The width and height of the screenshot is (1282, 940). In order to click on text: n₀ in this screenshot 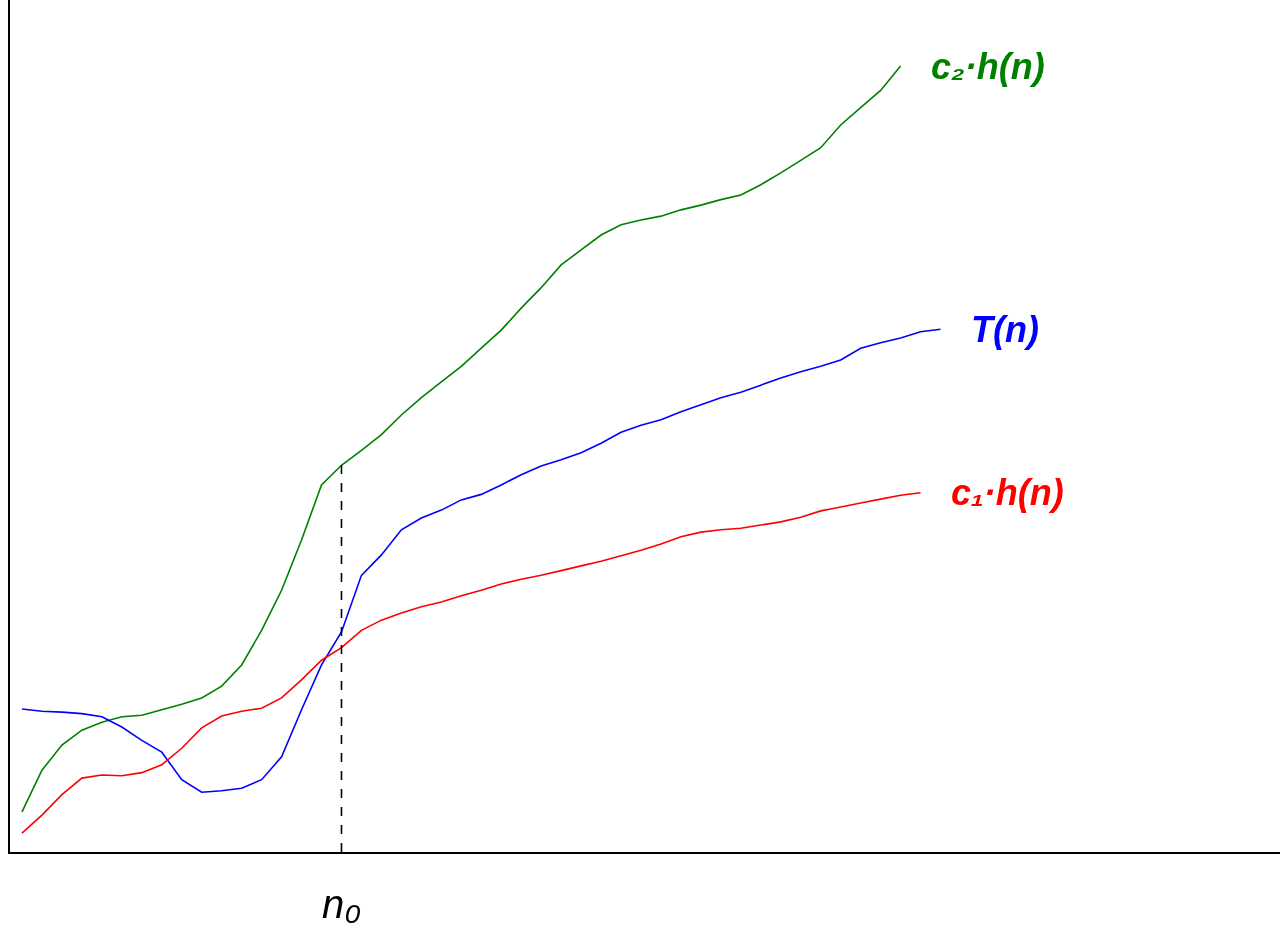, I will do `click(342, 904)`.